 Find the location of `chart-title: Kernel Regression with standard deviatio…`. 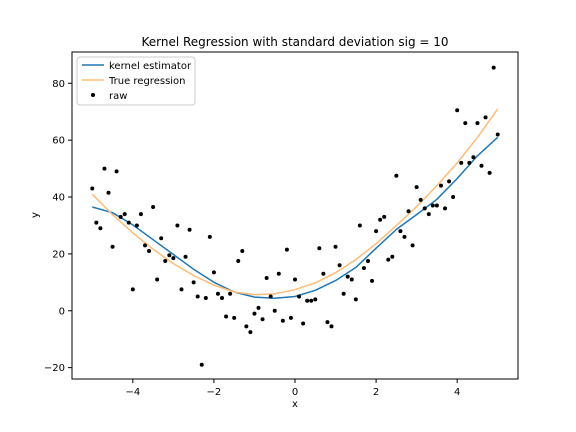

chart-title: Kernel Regression with standard deviatio… is located at coordinates (294, 42).